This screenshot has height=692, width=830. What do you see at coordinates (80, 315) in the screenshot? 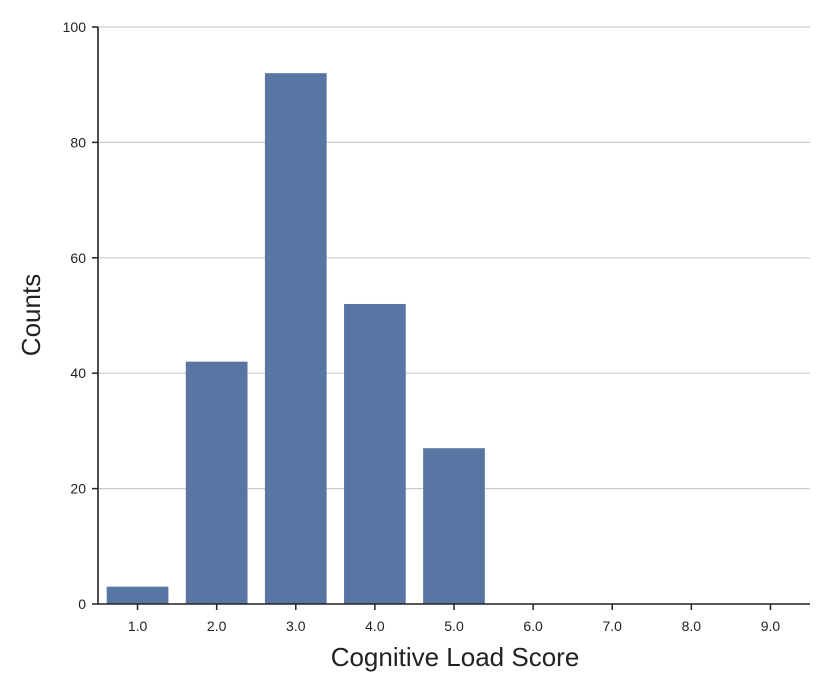
I see `y-ticks: 0 20 40 60 80 100` at bounding box center [80, 315].